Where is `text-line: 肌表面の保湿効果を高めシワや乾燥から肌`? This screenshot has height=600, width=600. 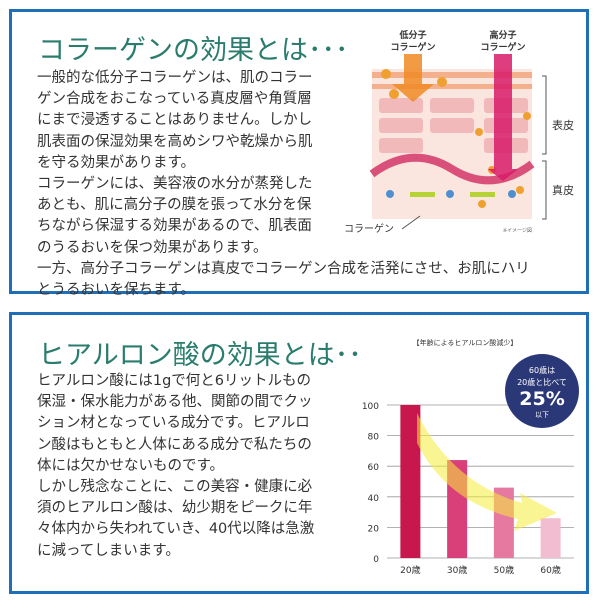
text-line: 肌表面の保湿効果を高めシワや乾燥から肌 is located at coordinates (175, 141).